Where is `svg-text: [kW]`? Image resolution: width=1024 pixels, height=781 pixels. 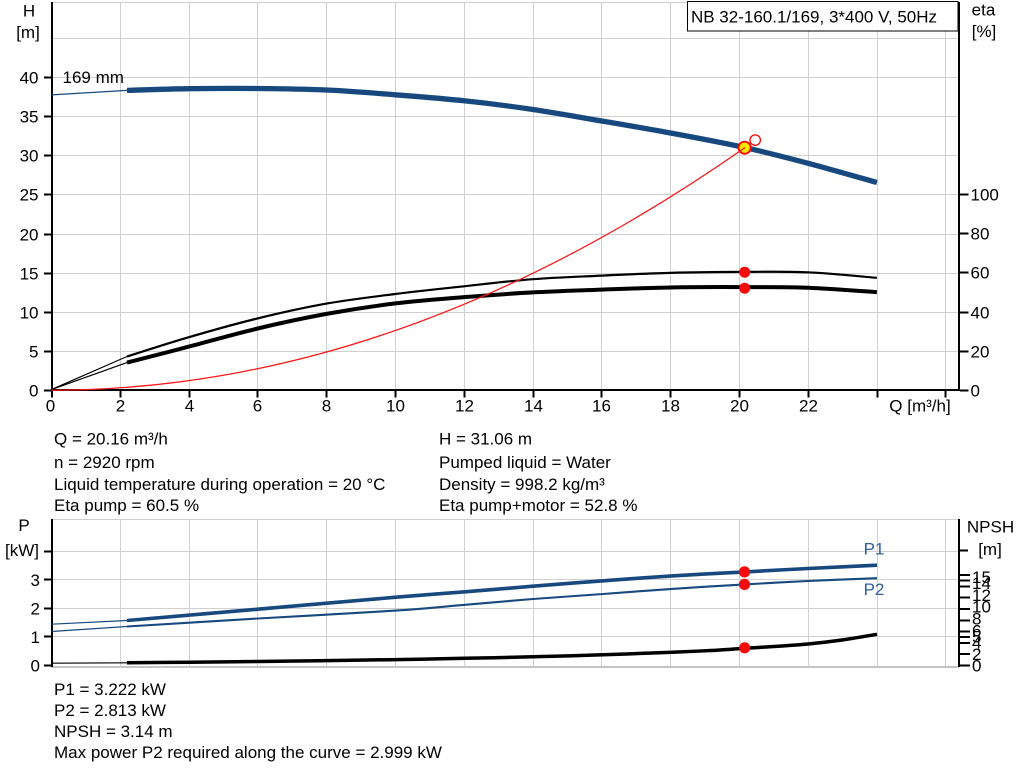
svg-text: [kW] is located at coordinates (22, 550).